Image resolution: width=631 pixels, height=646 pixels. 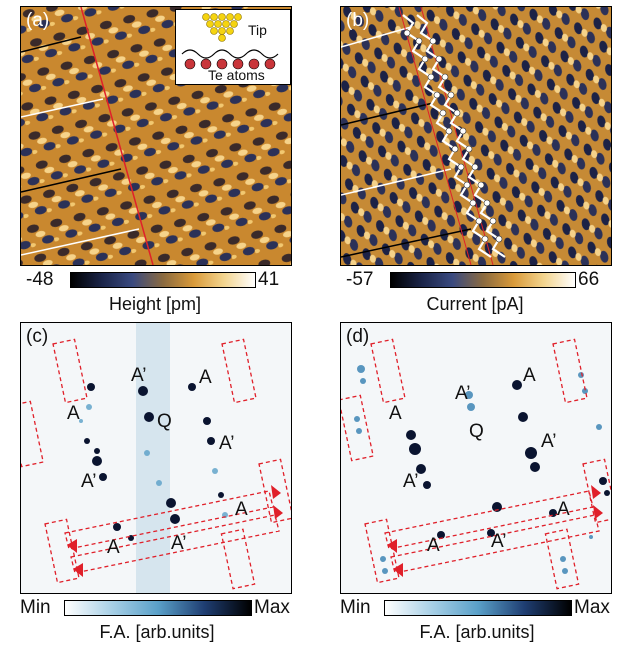 What do you see at coordinates (155, 304) in the screenshot?
I see `colorbar-title: Height [pm]` at bounding box center [155, 304].